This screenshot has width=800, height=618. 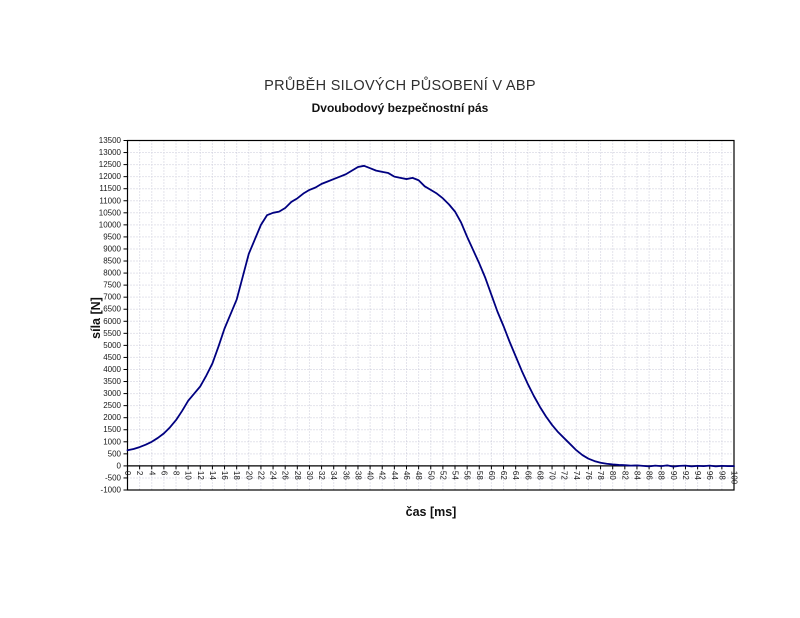 What do you see at coordinates (224, 475) in the screenshot?
I see `x-tick-label: 16` at bounding box center [224, 475].